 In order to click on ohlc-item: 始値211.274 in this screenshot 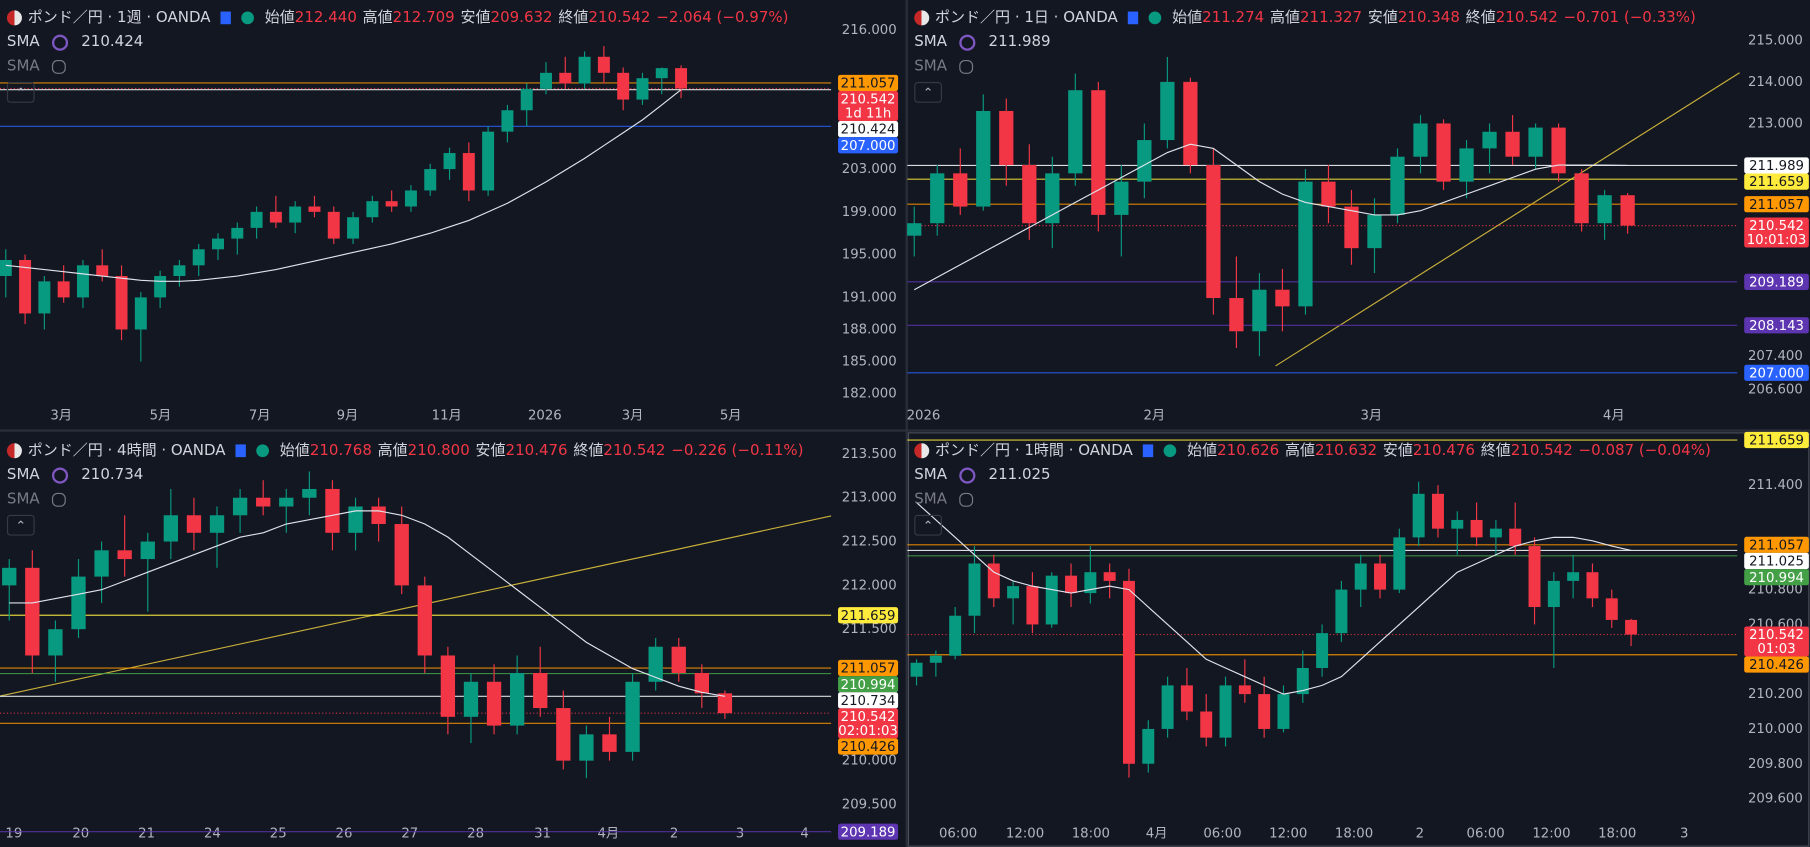, I will do `click(1218, 18)`.